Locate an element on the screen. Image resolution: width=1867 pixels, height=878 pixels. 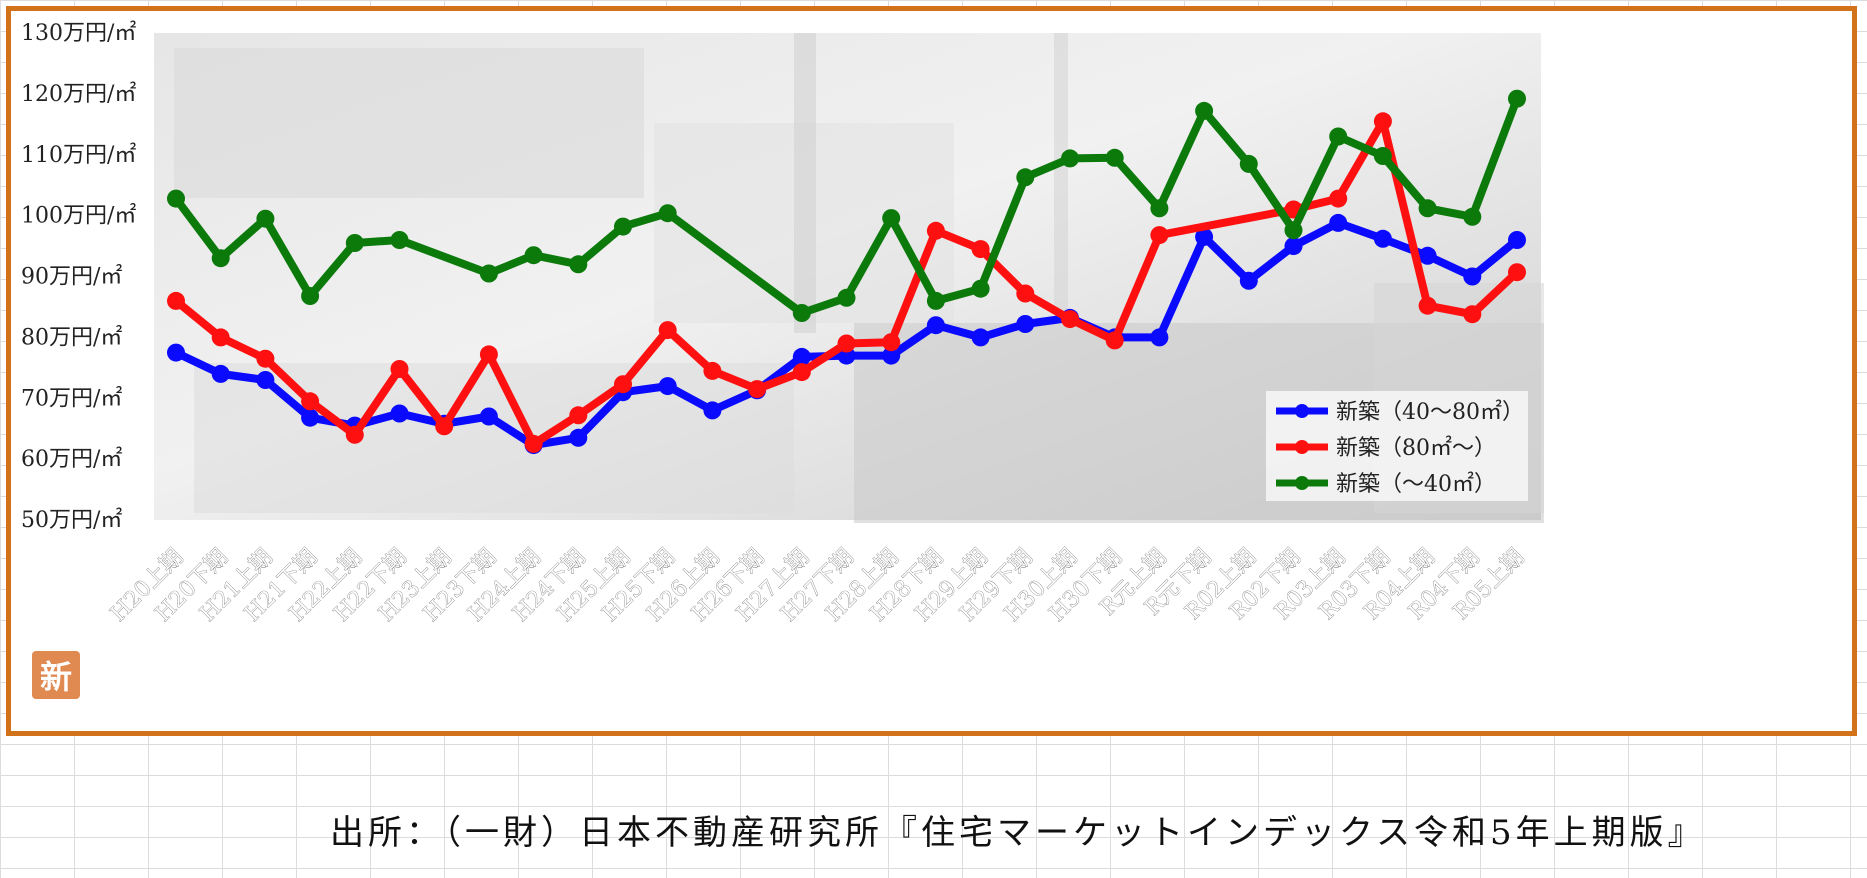
legend: 新築（40～80㎡） 新築（80㎡～） 新築（～40㎡） is located at coordinates (1397, 446).